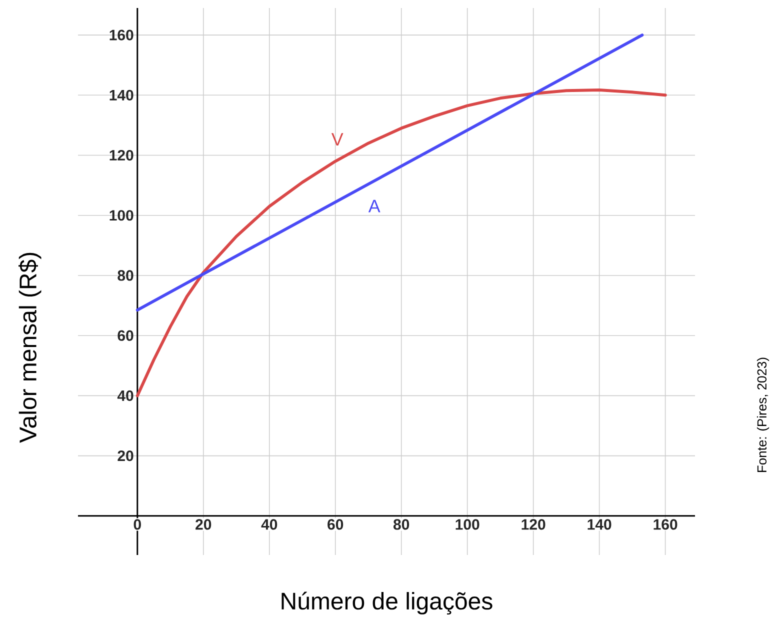 The height and width of the screenshot is (623, 774). Describe the element at coordinates (336, 524) in the screenshot. I see `x-tick-label: 60` at that location.